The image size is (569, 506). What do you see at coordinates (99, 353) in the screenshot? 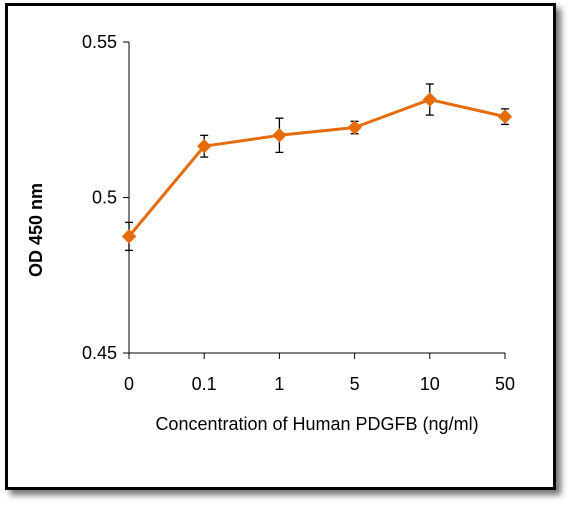
I see `y-tick-label: 0.45` at bounding box center [99, 353].